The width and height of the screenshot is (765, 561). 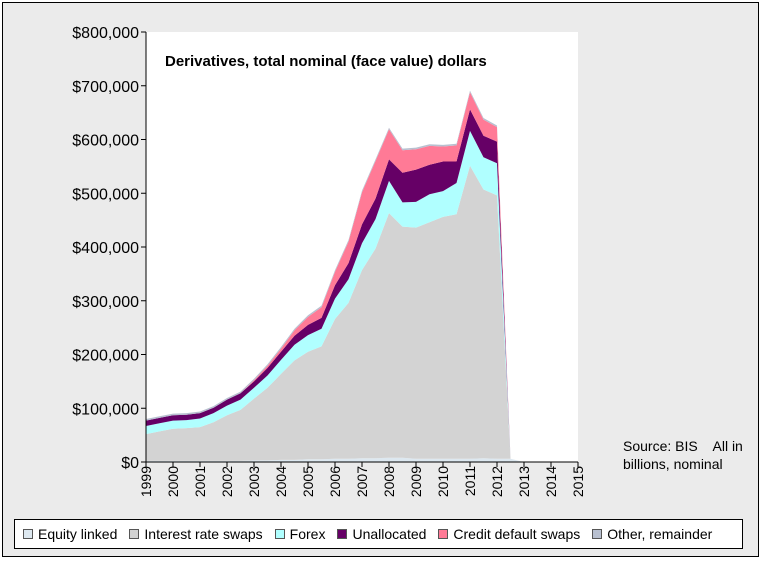 I want to click on x-tick-label: 2009, so click(x=416, y=481).